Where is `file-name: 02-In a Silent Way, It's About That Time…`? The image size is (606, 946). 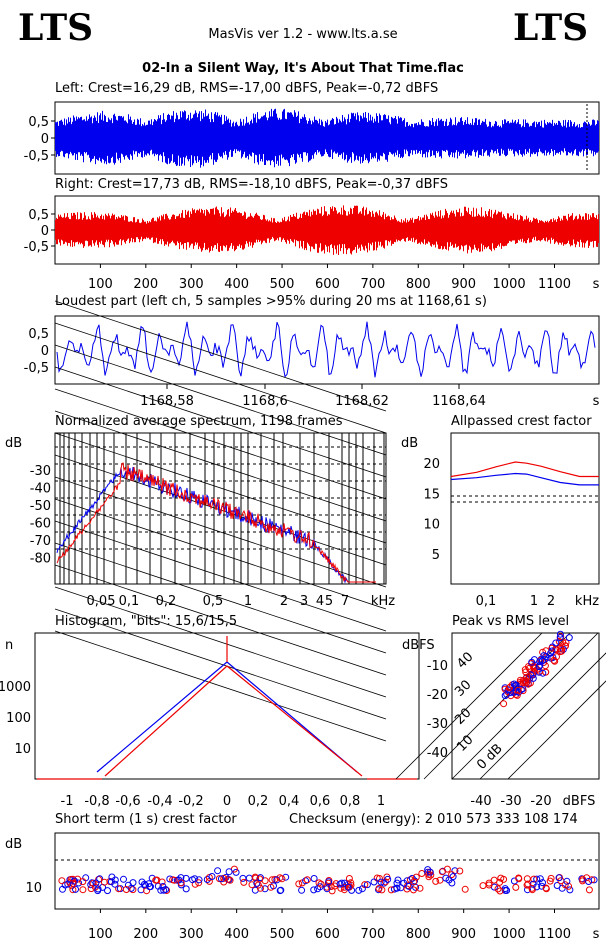
file-name: 02-In a Silent Way, It's About That Time… is located at coordinates (303, 68).